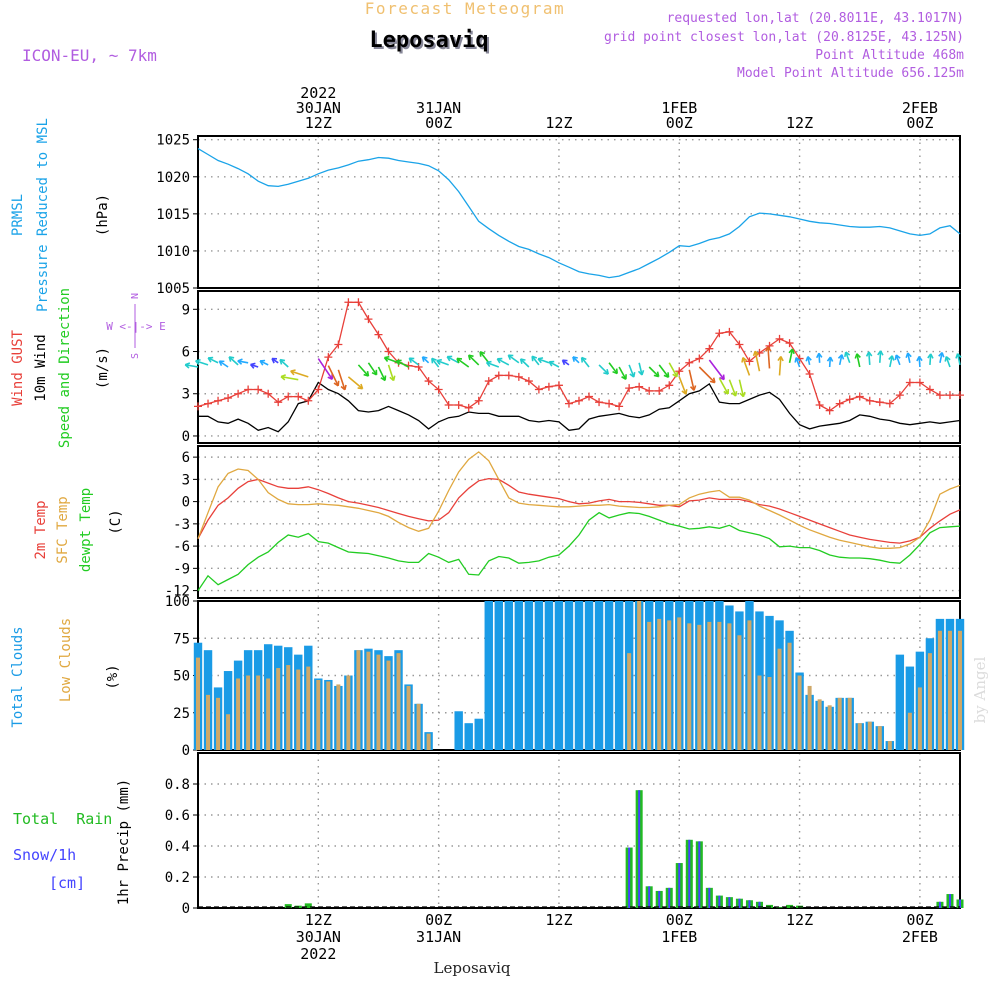 This screenshot has height=1000, width=1000. What do you see at coordinates (438, 937) in the screenshot?
I see `bottom-time-label: 31JAN` at bounding box center [438, 937].